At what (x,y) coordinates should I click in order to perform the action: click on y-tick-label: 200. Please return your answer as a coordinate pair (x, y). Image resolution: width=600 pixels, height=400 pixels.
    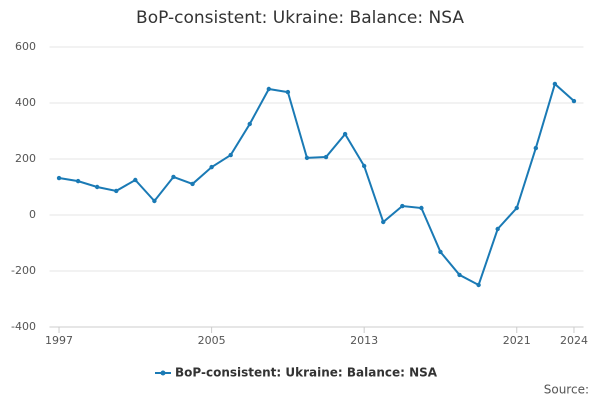
    Looking at the image, I should click on (25, 158).